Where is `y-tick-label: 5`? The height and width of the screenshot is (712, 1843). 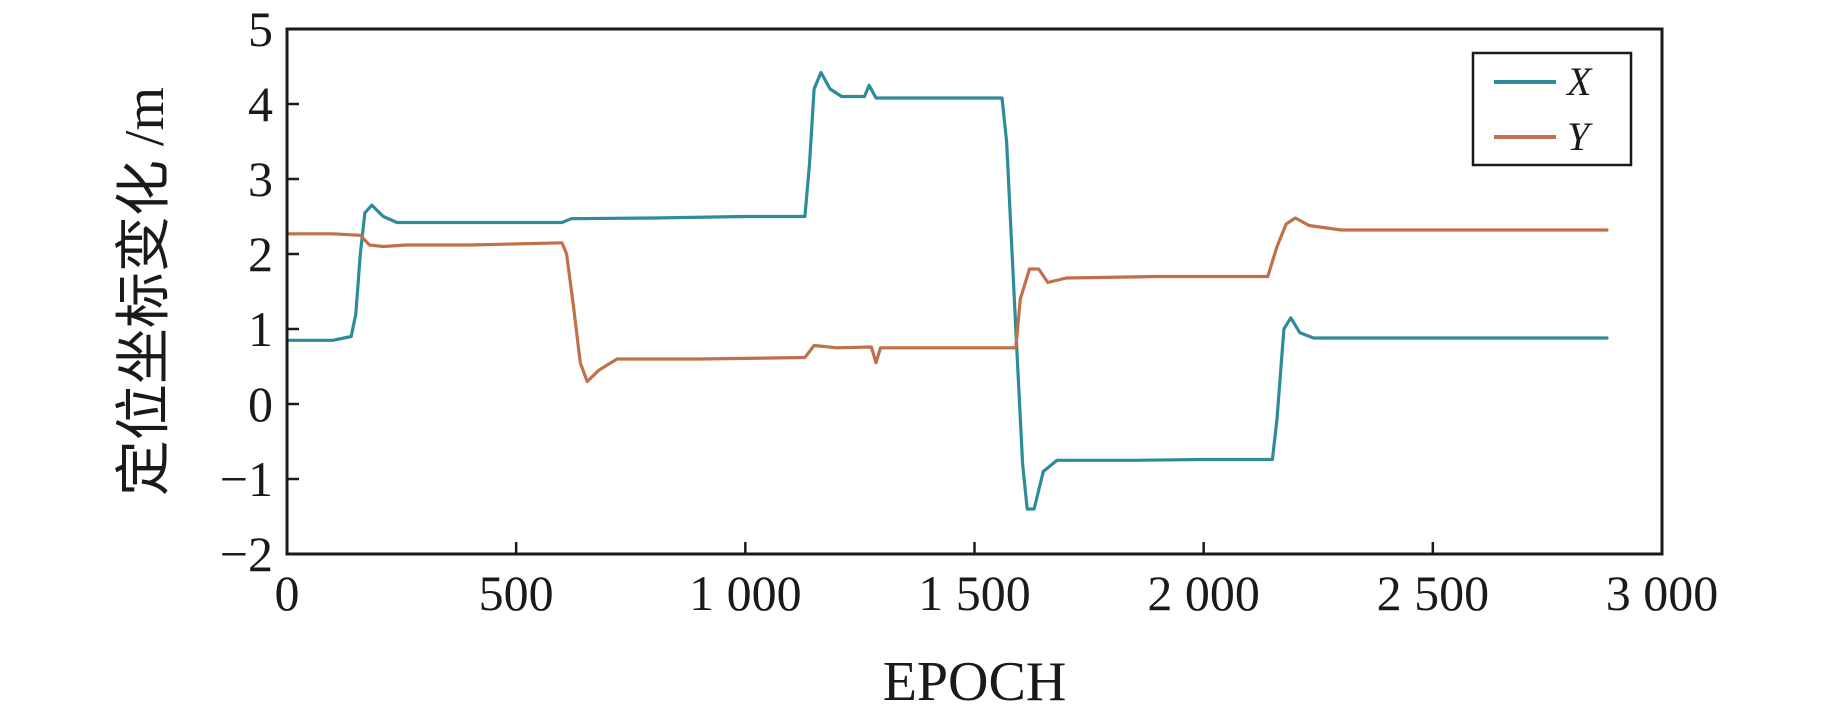
y-tick-label: 5 is located at coordinates (260, 29).